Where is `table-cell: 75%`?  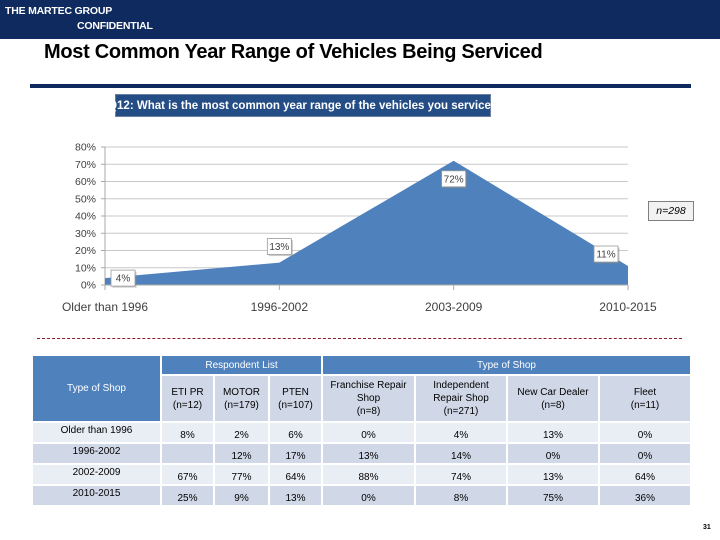 table-cell: 75% is located at coordinates (553, 495).